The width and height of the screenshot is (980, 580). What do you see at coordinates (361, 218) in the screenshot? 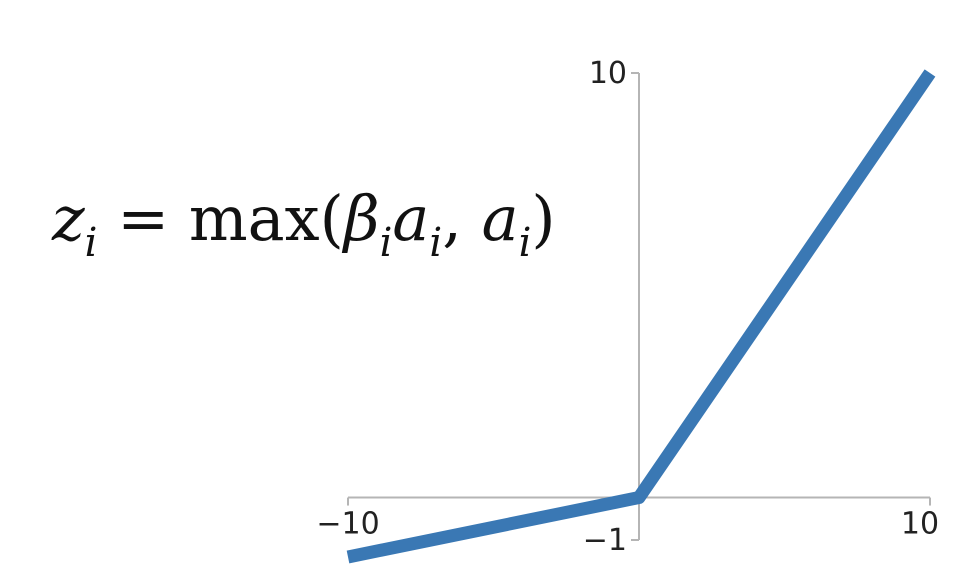
I see `formula-beta: β` at bounding box center [361, 218].